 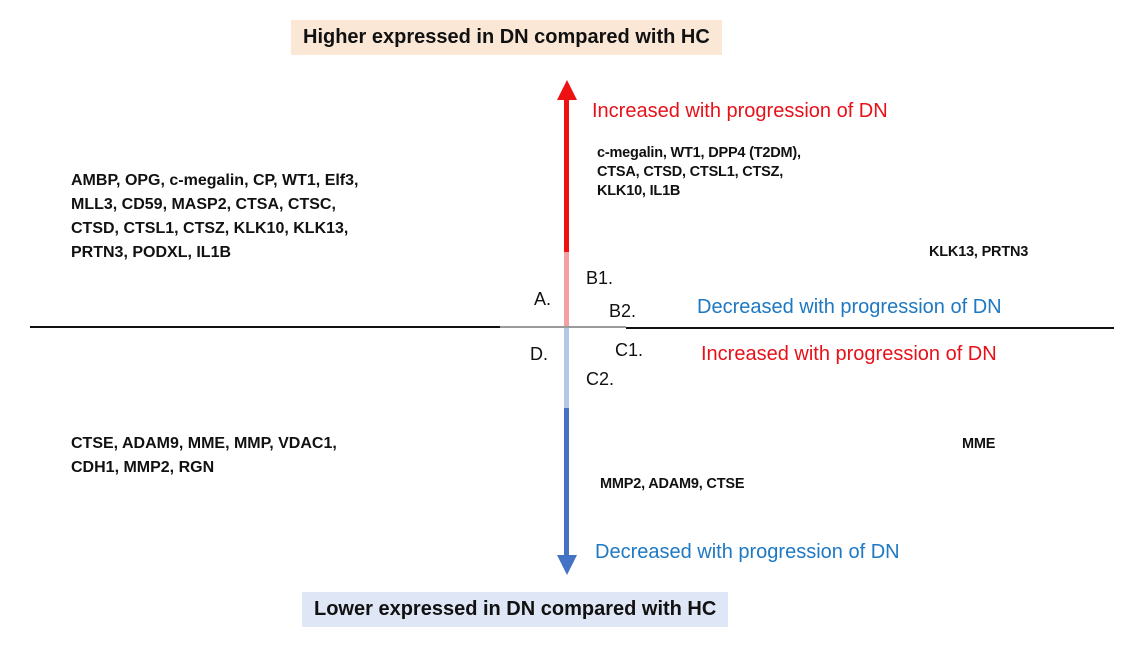 What do you see at coordinates (566, 483) in the screenshot?
I see `arrow-down-strong-segment` at bounding box center [566, 483].